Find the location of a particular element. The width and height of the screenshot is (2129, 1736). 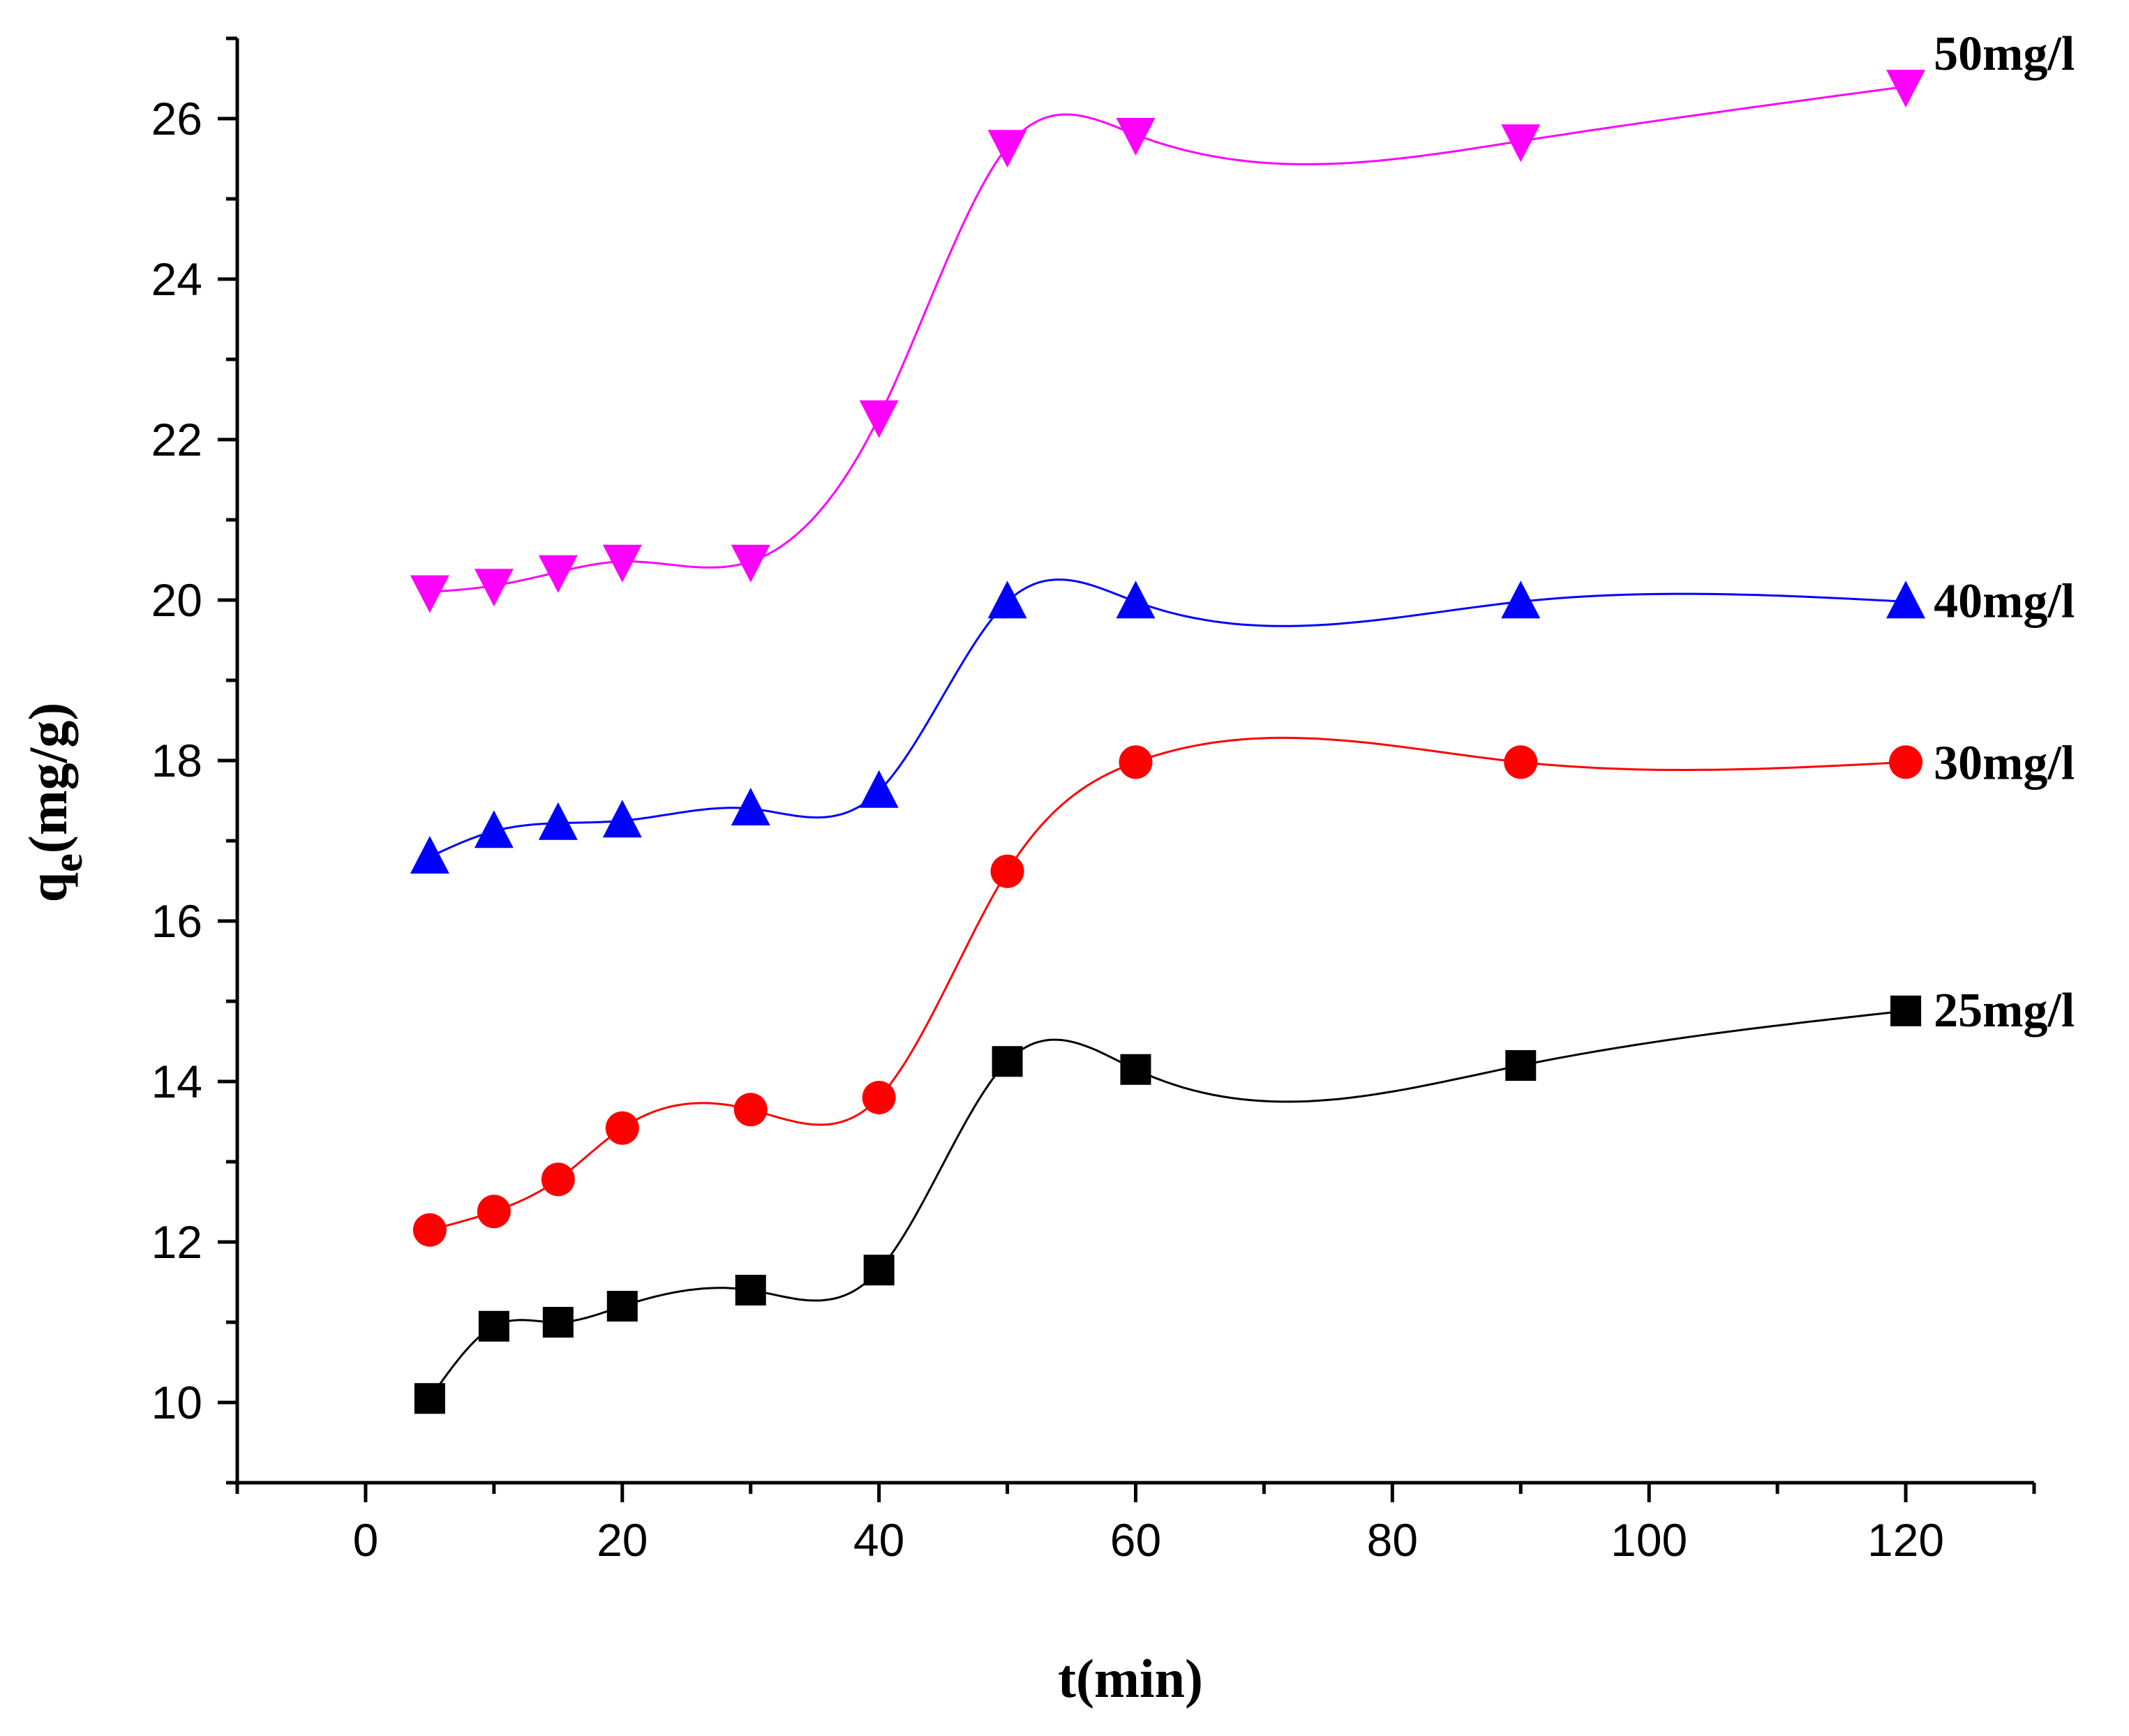

x-tick-label: 40 is located at coordinates (879, 1540).